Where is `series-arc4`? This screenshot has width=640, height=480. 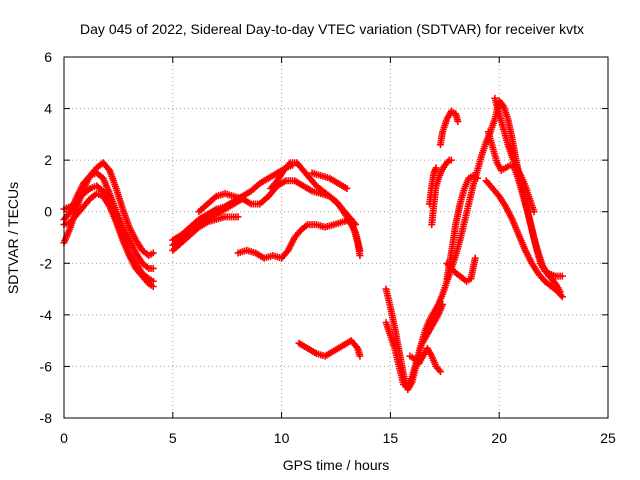
series-arc4 is located at coordinates (108, 240).